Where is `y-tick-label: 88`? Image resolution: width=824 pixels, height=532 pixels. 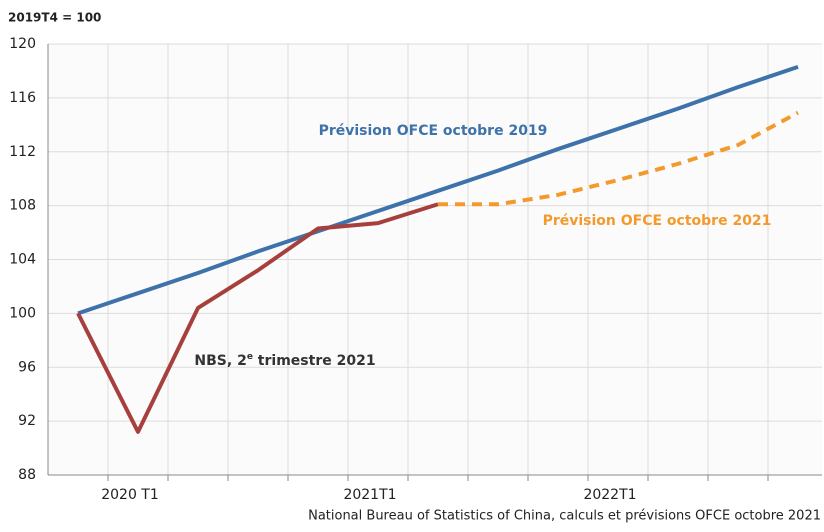 y-tick-label: 88 is located at coordinates (27, 475).